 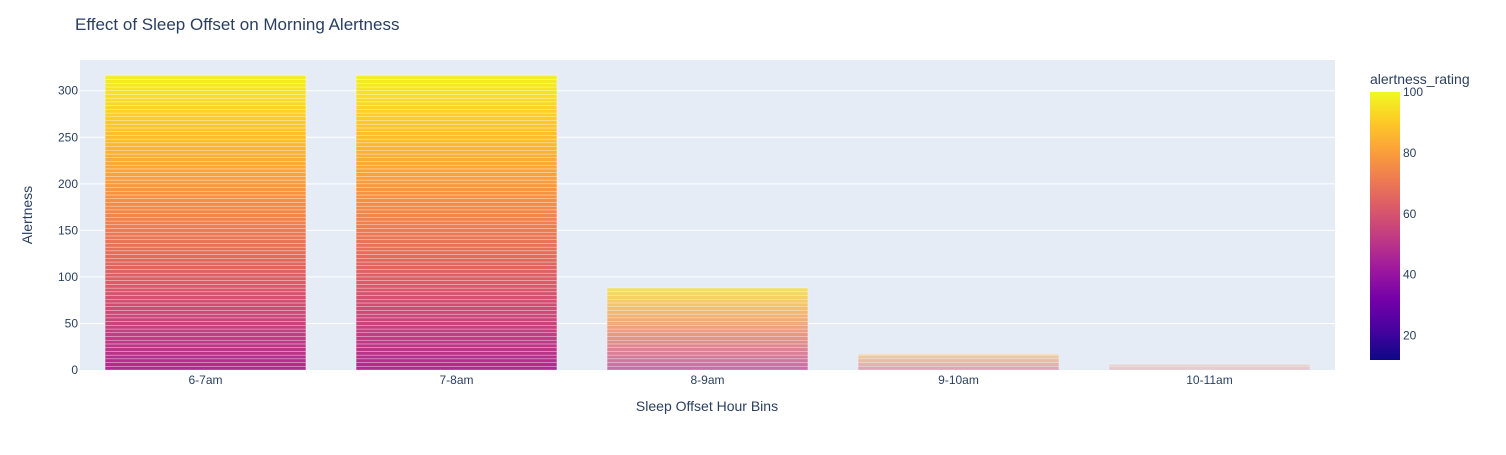 What do you see at coordinates (1385, 226) in the screenshot?
I see `colorbar` at bounding box center [1385, 226].